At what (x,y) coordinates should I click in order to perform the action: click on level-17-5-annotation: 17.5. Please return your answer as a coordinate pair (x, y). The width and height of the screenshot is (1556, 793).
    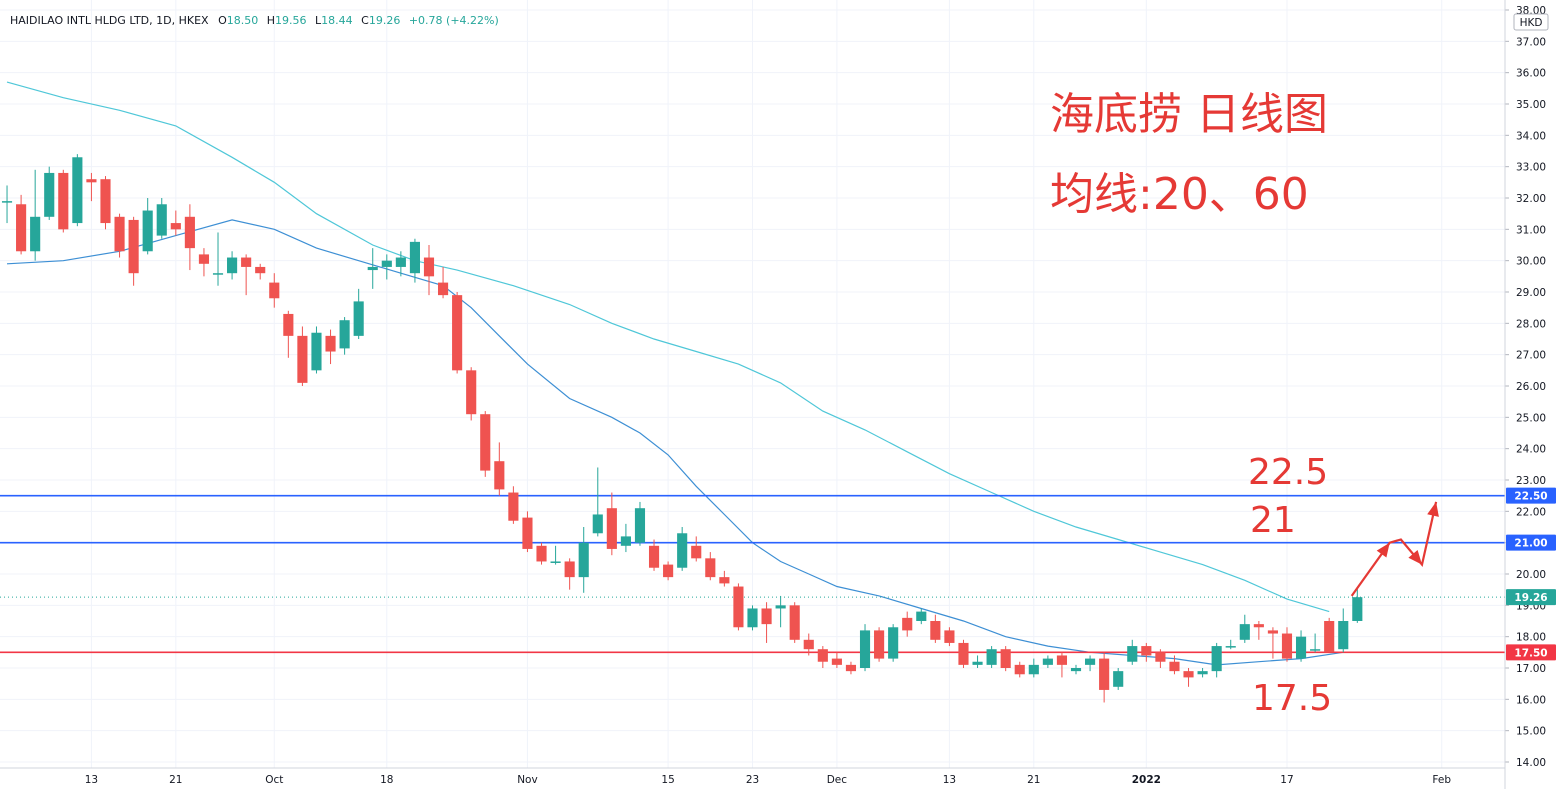
    Looking at the image, I should click on (1292, 698).